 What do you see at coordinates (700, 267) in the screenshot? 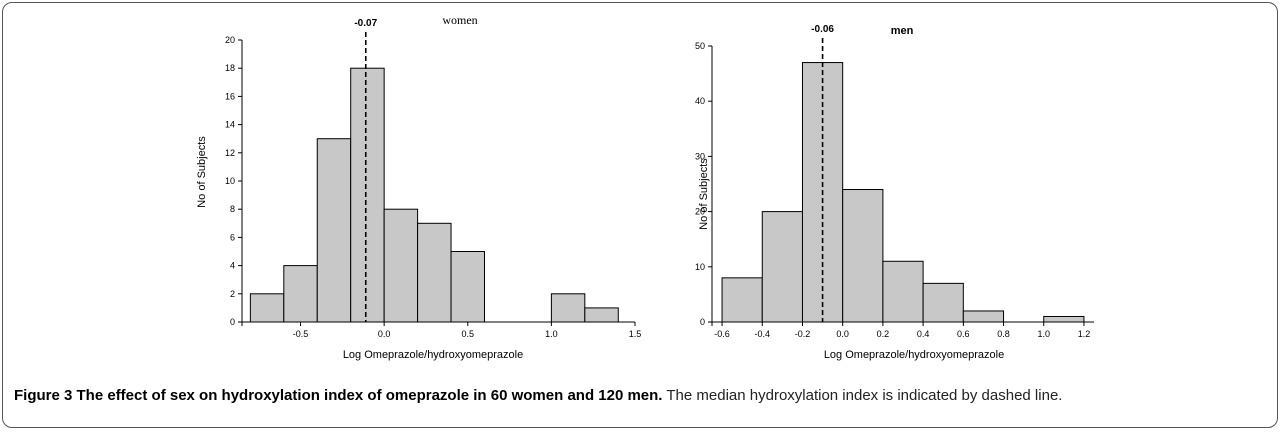
I see `men-y-tick-label: 10` at bounding box center [700, 267].